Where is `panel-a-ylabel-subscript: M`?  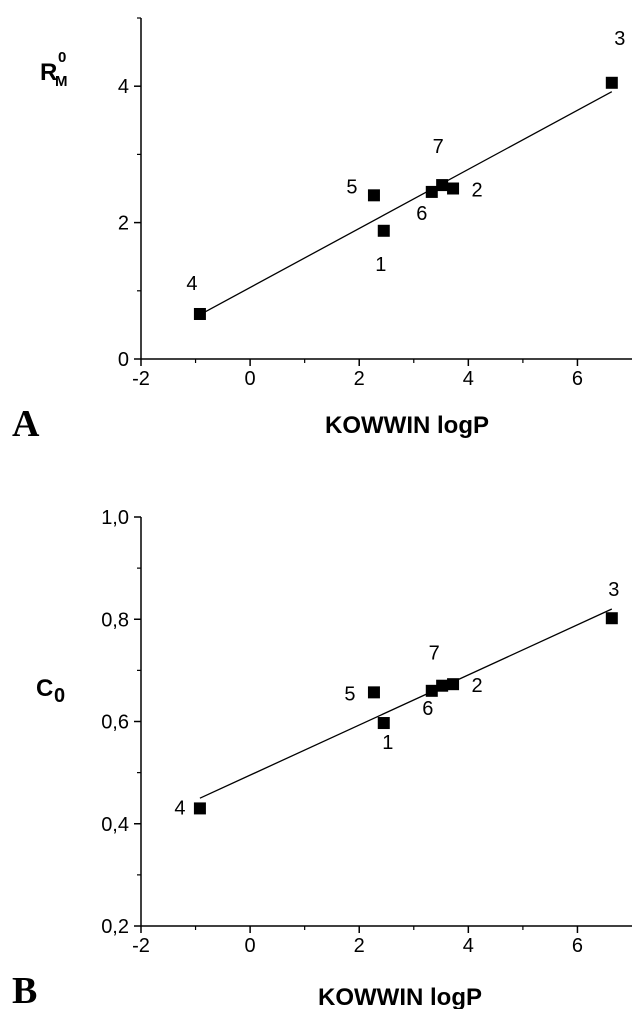 panel-a-ylabel-subscript: M is located at coordinates (61, 81).